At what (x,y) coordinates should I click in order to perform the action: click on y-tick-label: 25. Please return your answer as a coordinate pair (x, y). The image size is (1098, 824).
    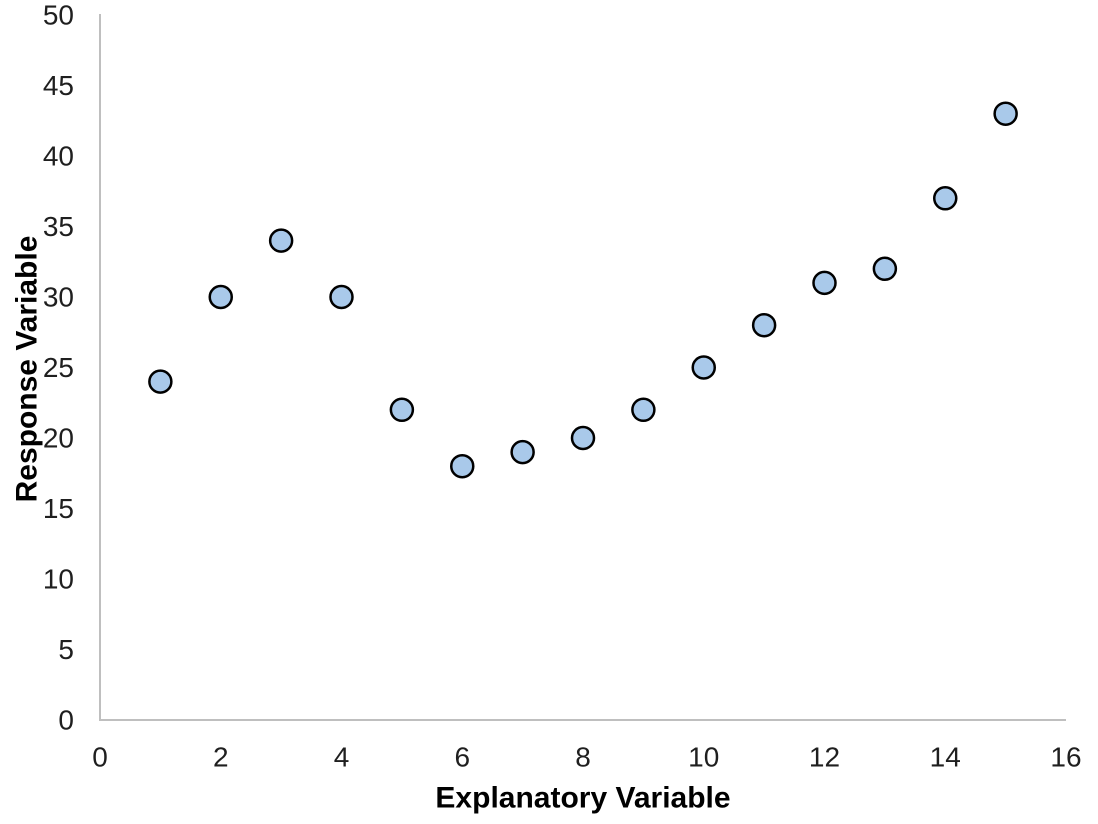
    Looking at the image, I should click on (58, 367).